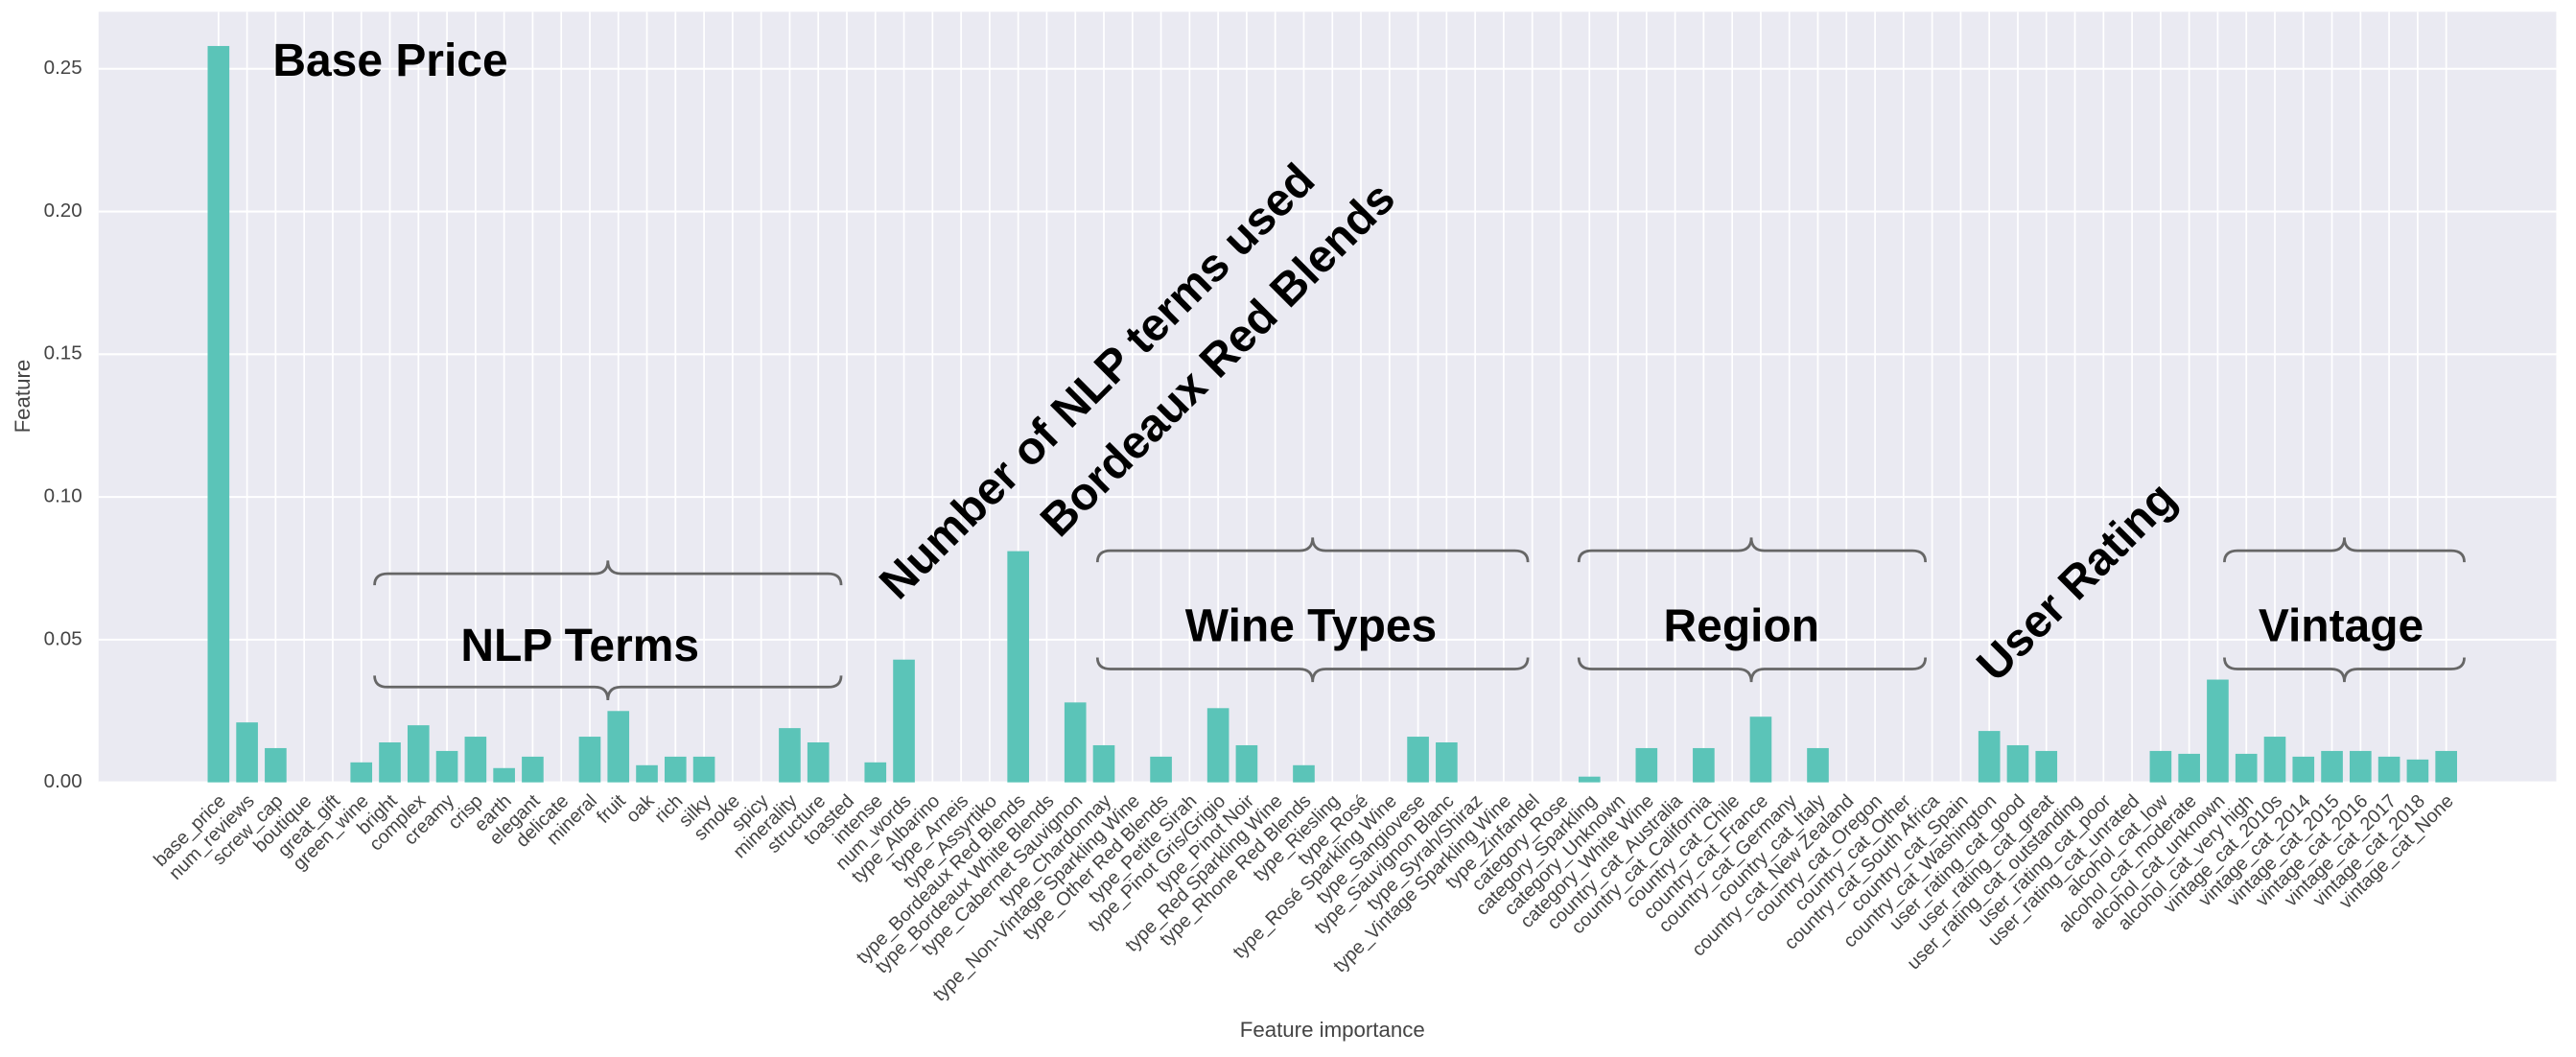 Image resolution: width=2576 pixels, height=1057 pixels. I want to click on annotation: Region, so click(1742, 625).